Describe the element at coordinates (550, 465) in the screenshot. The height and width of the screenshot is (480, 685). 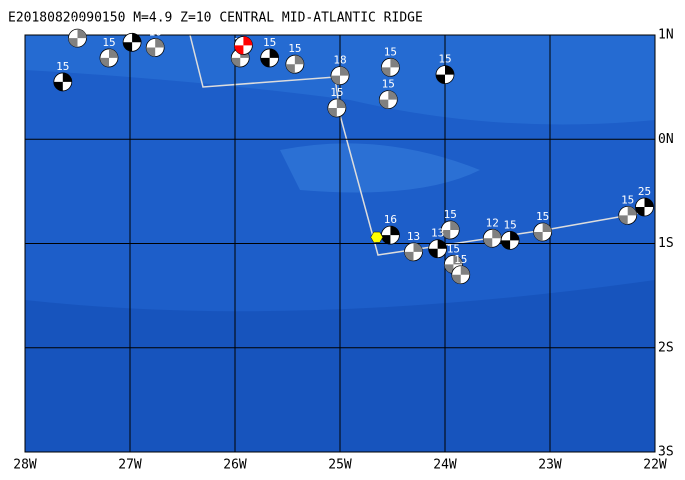
I see `x-tick-label: 23W` at that location.